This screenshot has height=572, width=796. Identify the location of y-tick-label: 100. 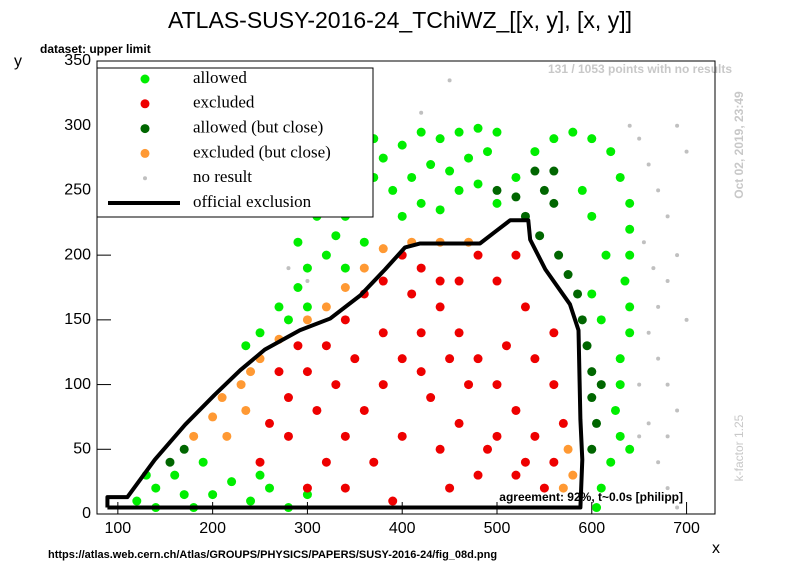
(77, 384).